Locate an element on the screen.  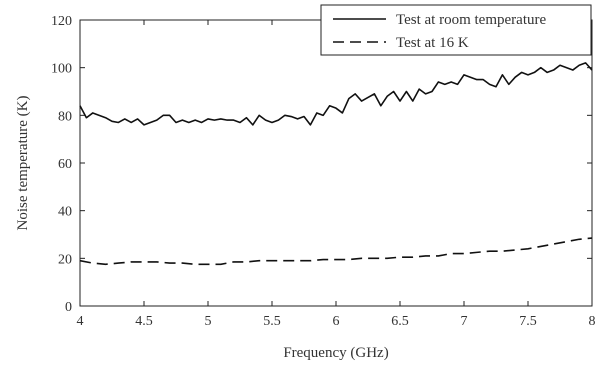
x-tick-label: 7.5 is located at coordinates (528, 321).